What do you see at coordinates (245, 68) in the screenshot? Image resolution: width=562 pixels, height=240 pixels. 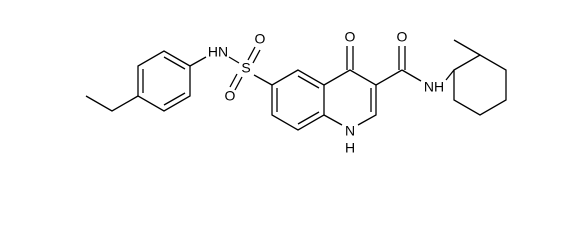 I see `atom-label: S` at bounding box center [245, 68].